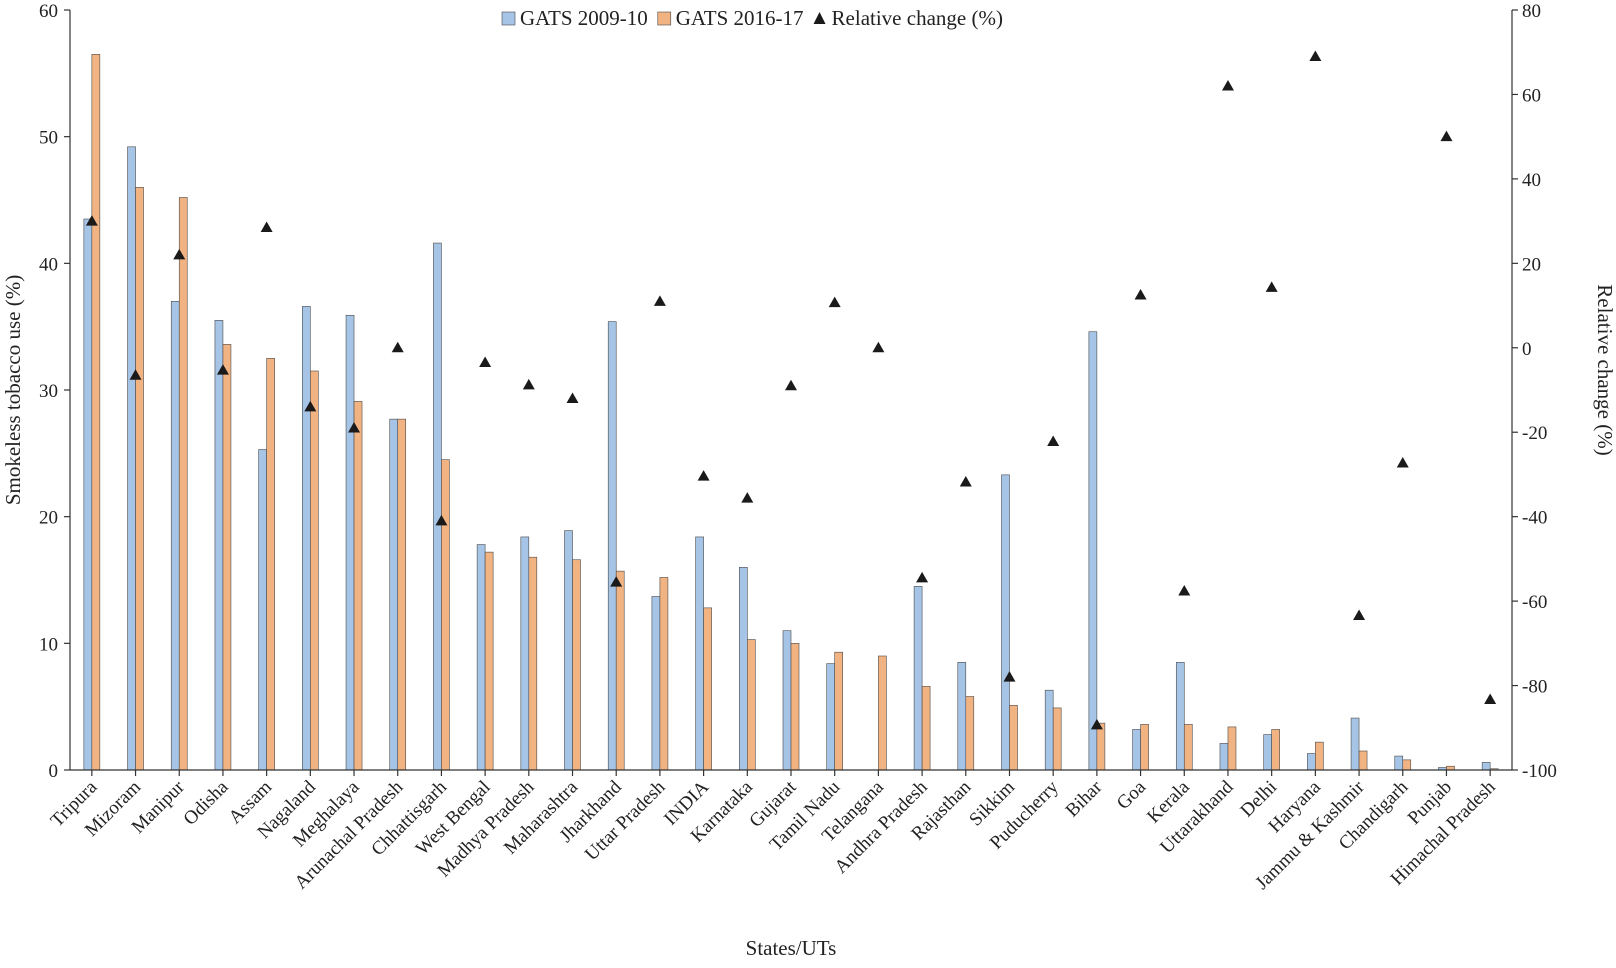 The image size is (1616, 968). Describe the element at coordinates (1531, 11) in the screenshot. I see `right-tick-label: 80` at that location.